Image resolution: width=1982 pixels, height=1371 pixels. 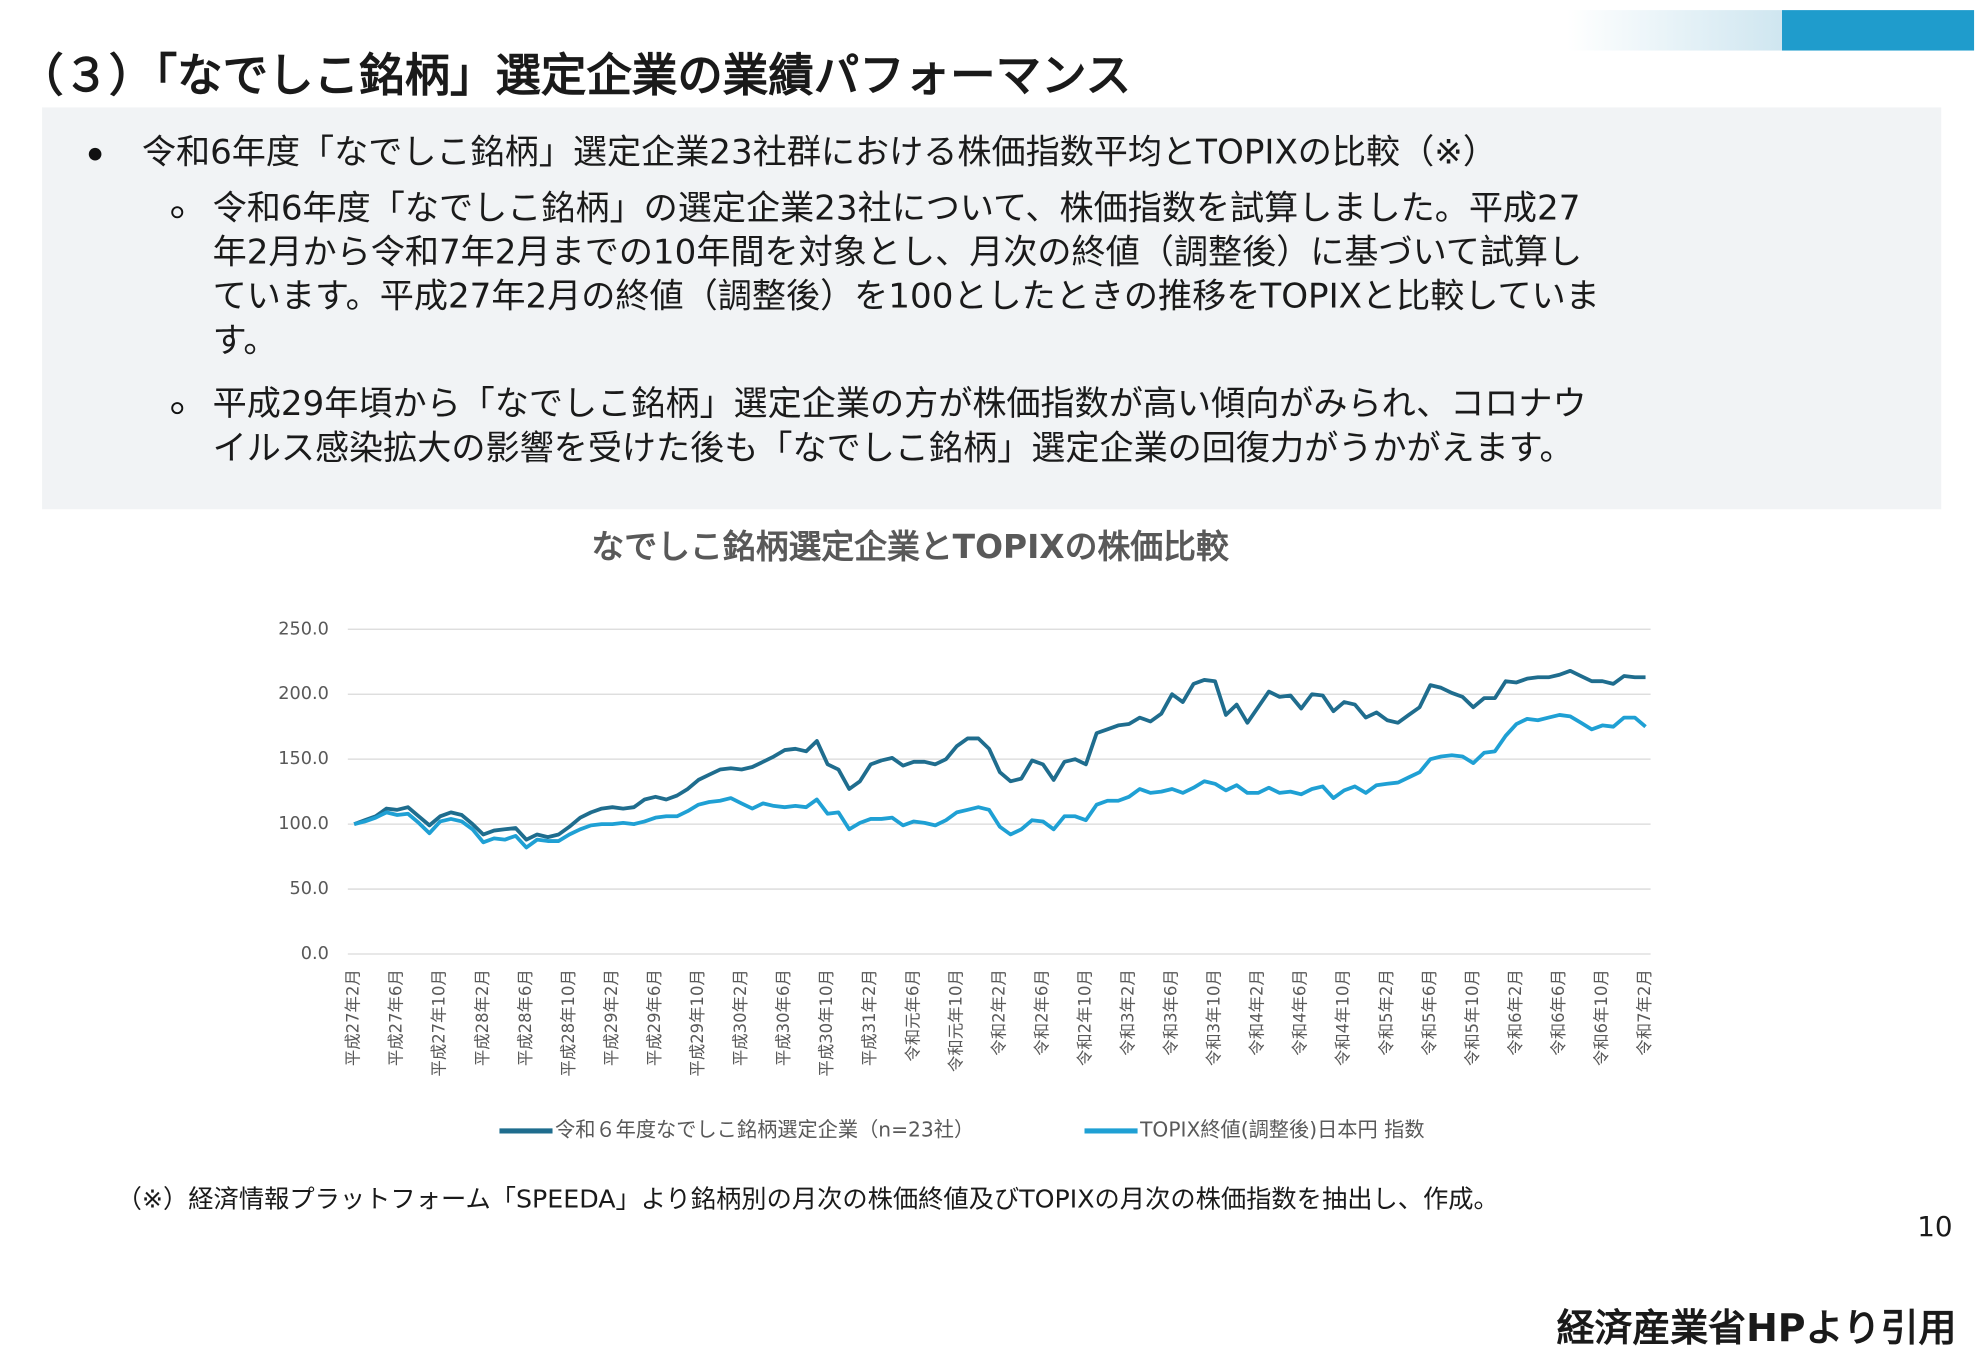 What do you see at coordinates (396, 1017) in the screenshot?
I see `x-tick-label: 平成27年6月` at bounding box center [396, 1017].